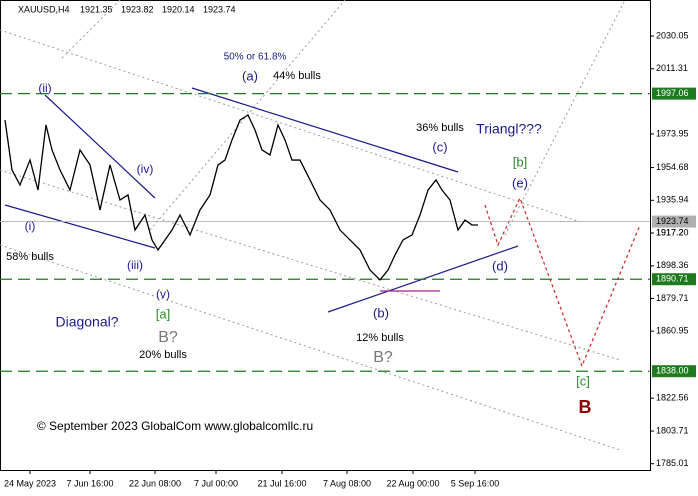  I want to click on ohlc-value: 1923.74, so click(219, 9).